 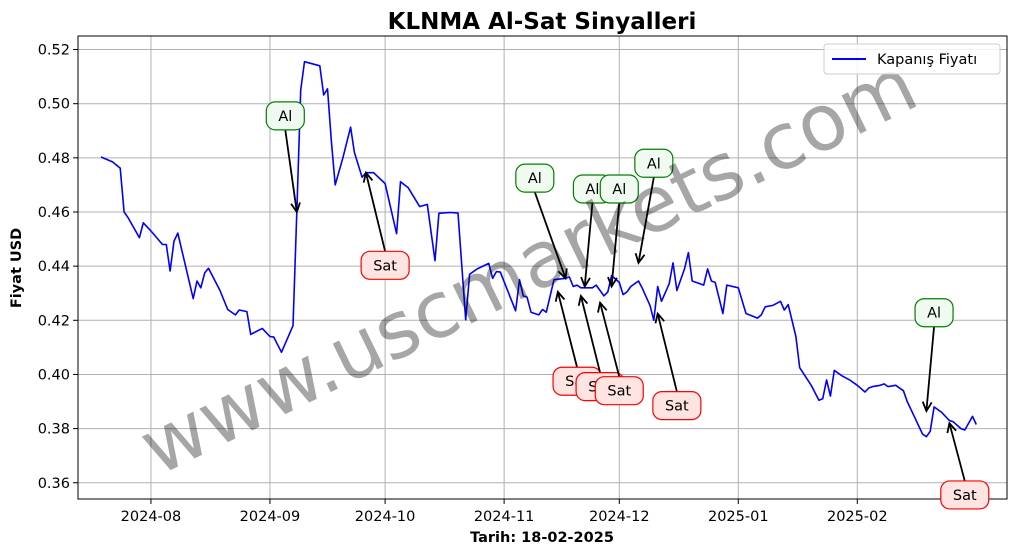 I want to click on y-tick-label: 0.38, so click(x=54, y=430).